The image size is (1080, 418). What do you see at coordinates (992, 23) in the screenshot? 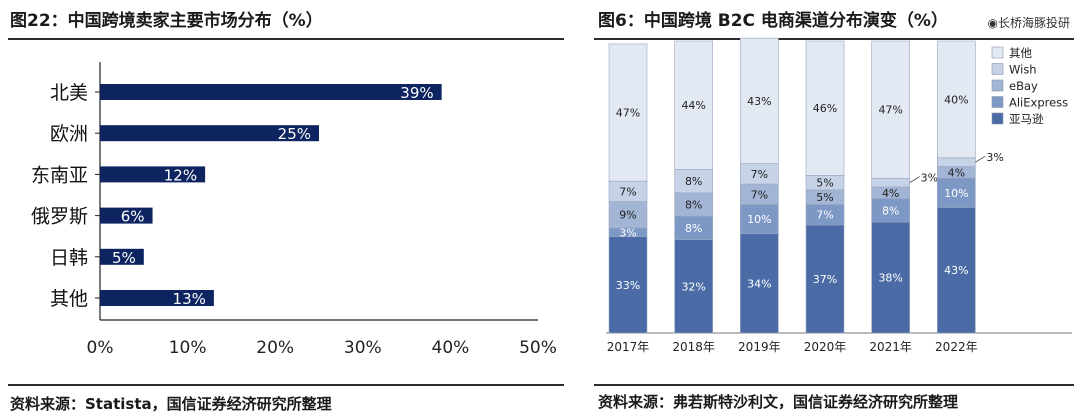
I see `watermark-icon: ◉` at bounding box center [992, 23].